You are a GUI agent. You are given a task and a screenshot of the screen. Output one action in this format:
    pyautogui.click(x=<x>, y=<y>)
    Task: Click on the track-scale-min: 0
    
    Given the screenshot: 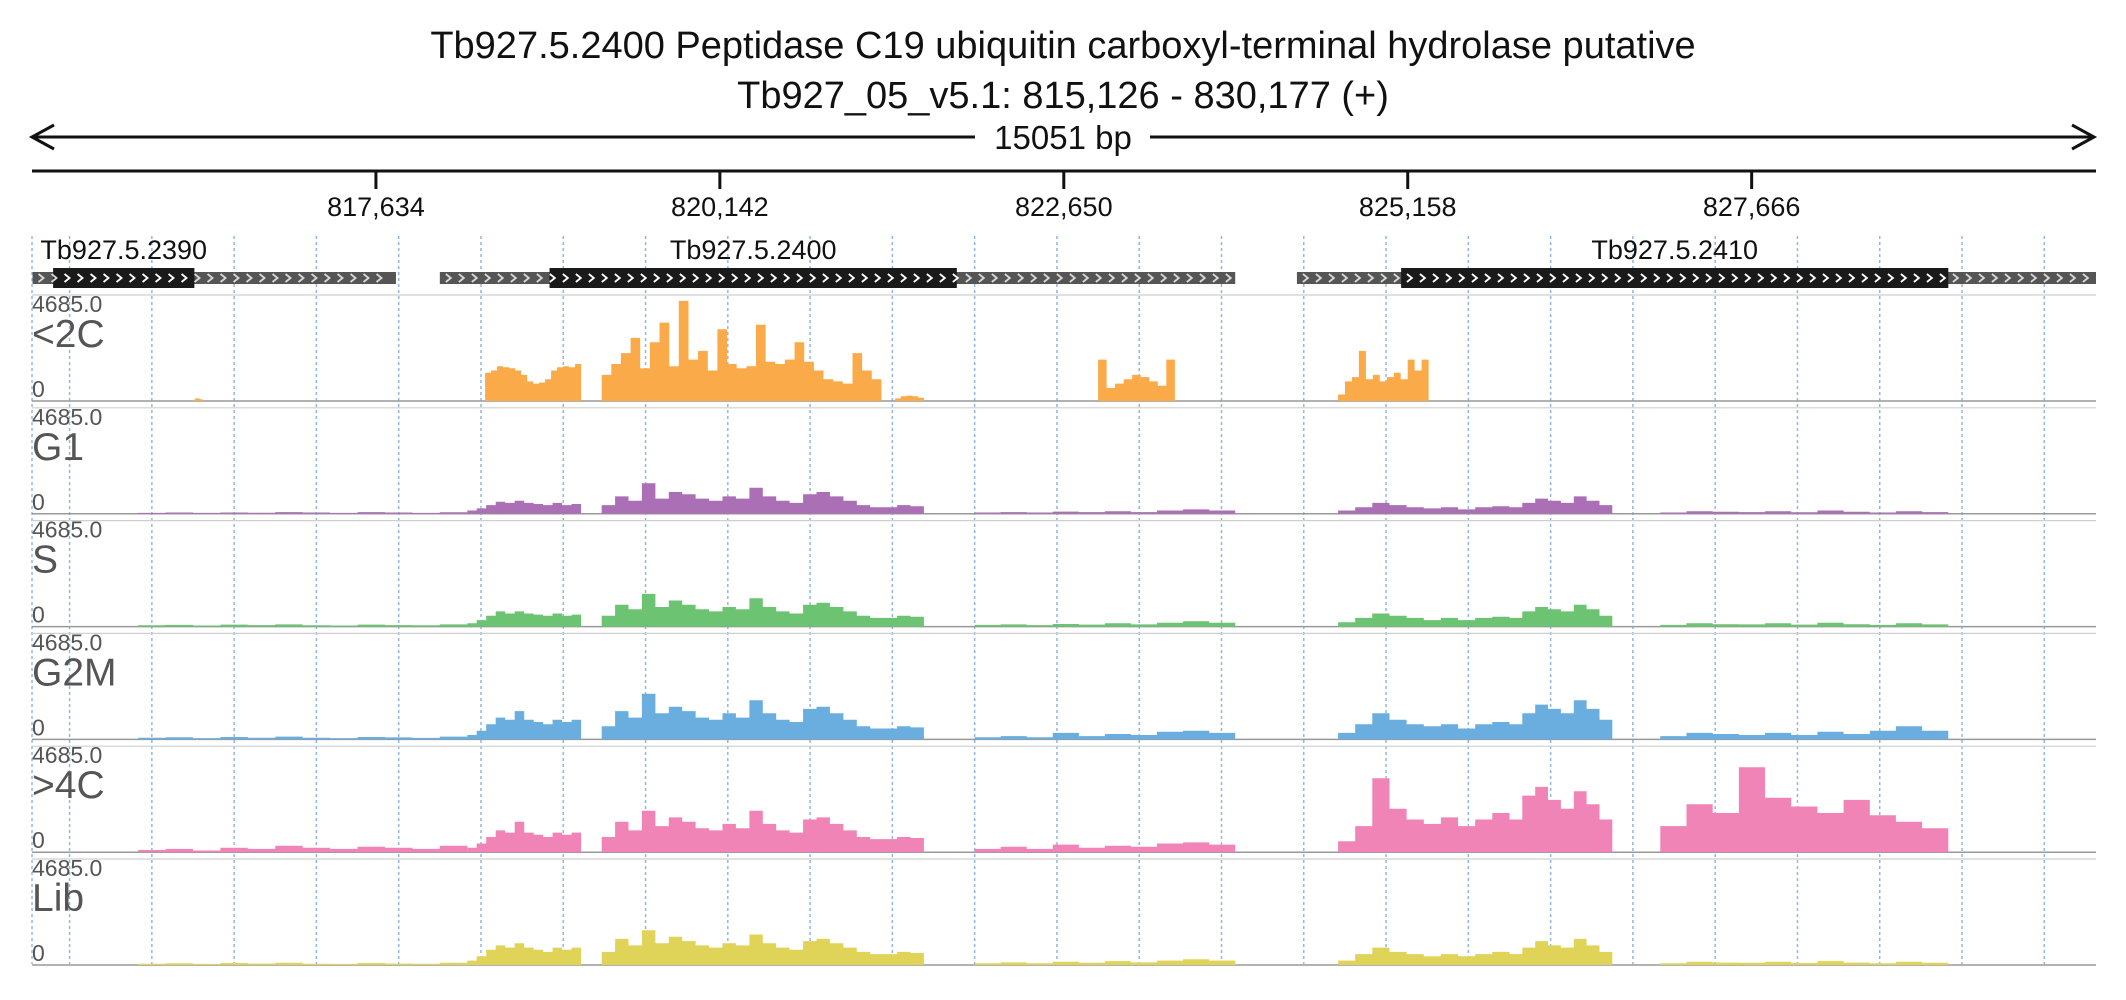 What is the action you would take?
    pyautogui.click(x=38, y=502)
    